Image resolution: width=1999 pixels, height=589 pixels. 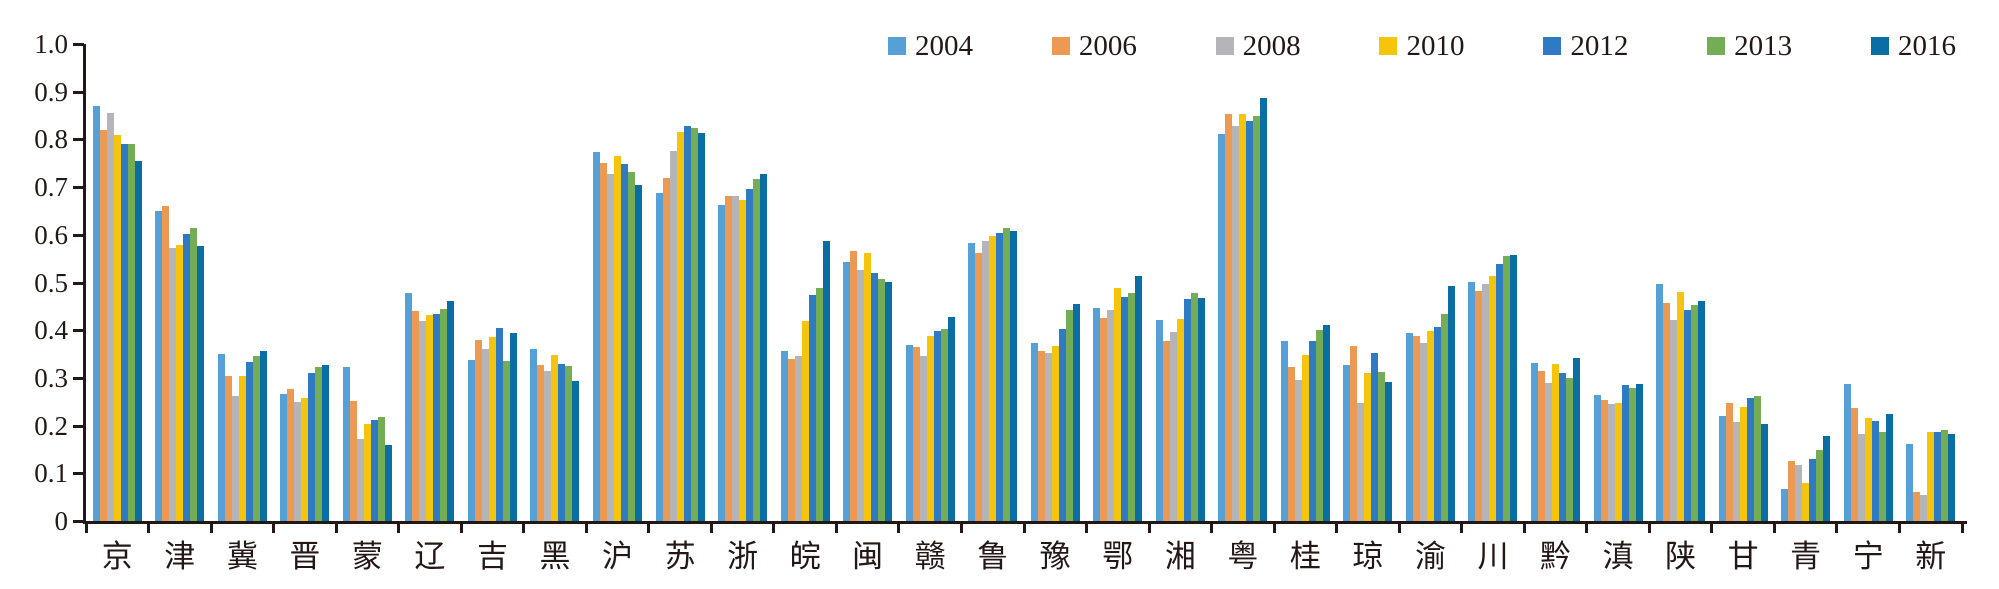 I want to click on bar-京-2010, so click(x=117, y=328).